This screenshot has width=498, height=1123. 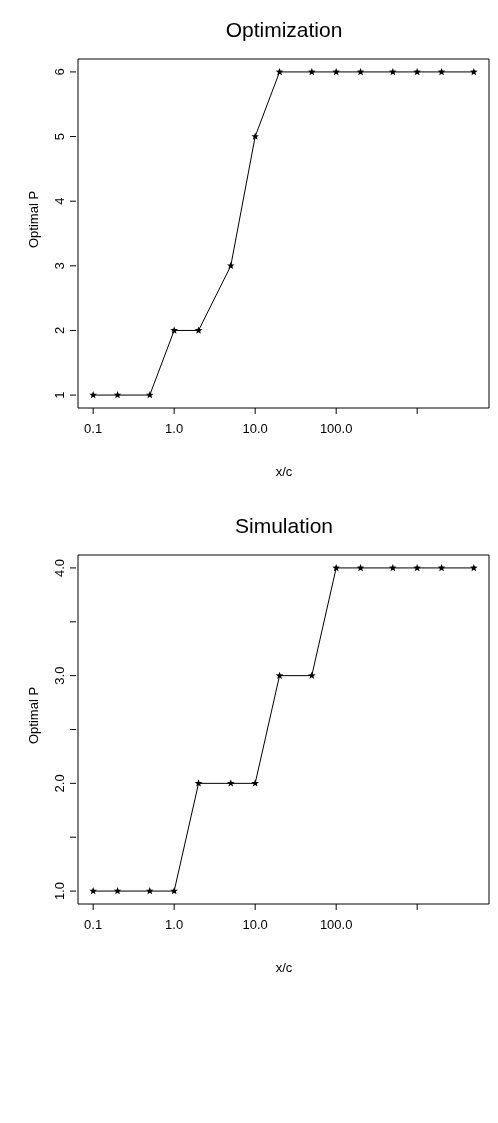 I want to click on y-tick-label: 2, so click(x=59, y=330).